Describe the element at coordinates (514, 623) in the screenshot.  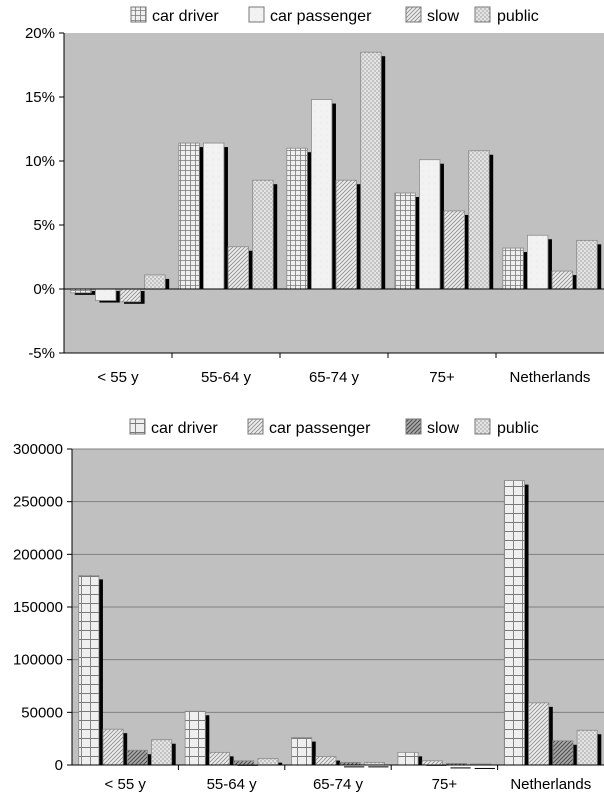
I see `bottom-bar-car-driver-netherlands` at that location.